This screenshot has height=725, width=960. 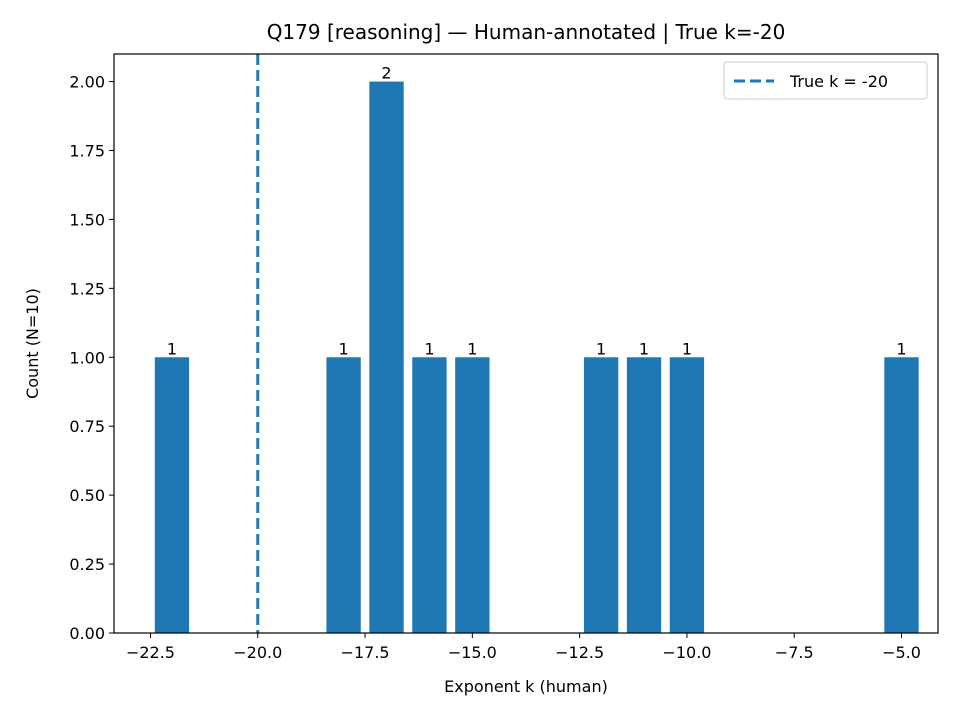 I want to click on y-tick-label: 0.25, so click(x=87, y=564).